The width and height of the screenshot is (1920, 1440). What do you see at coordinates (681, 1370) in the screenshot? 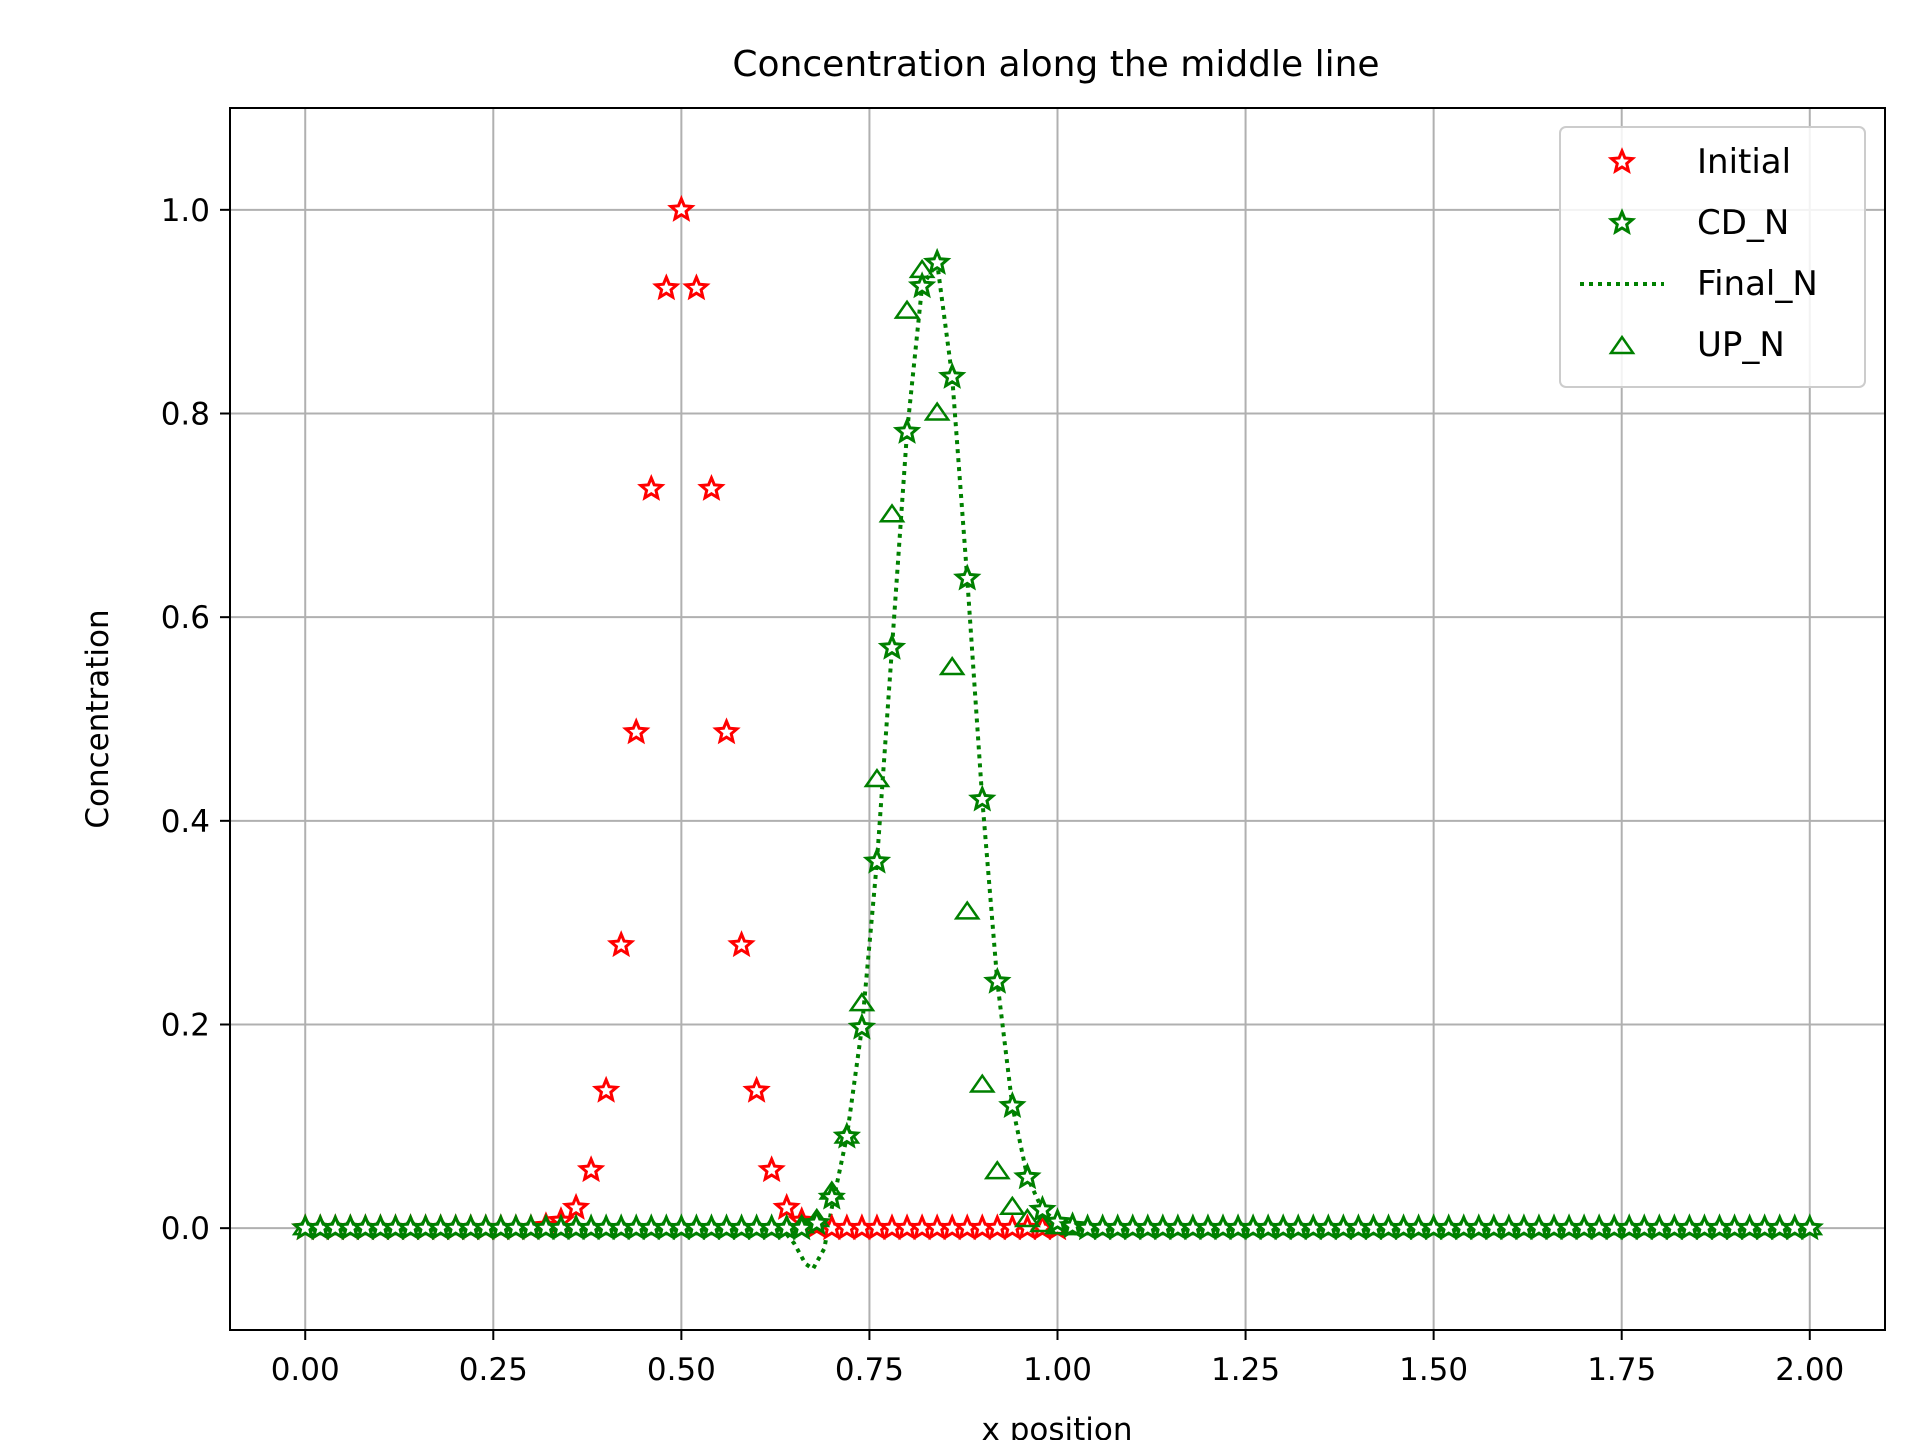
I see `x-tick-label: 0.50` at bounding box center [681, 1370].